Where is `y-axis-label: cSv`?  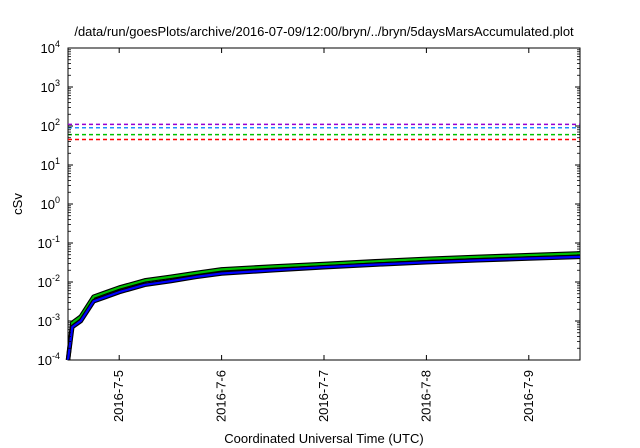
y-axis-label: cSv is located at coordinates (17, 204).